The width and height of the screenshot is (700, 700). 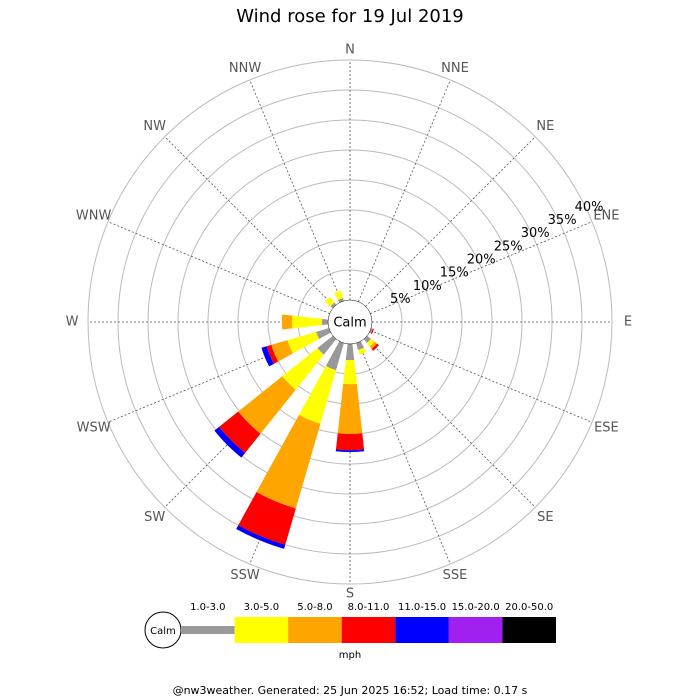 I want to click on direction-label: SE, so click(x=545, y=517).